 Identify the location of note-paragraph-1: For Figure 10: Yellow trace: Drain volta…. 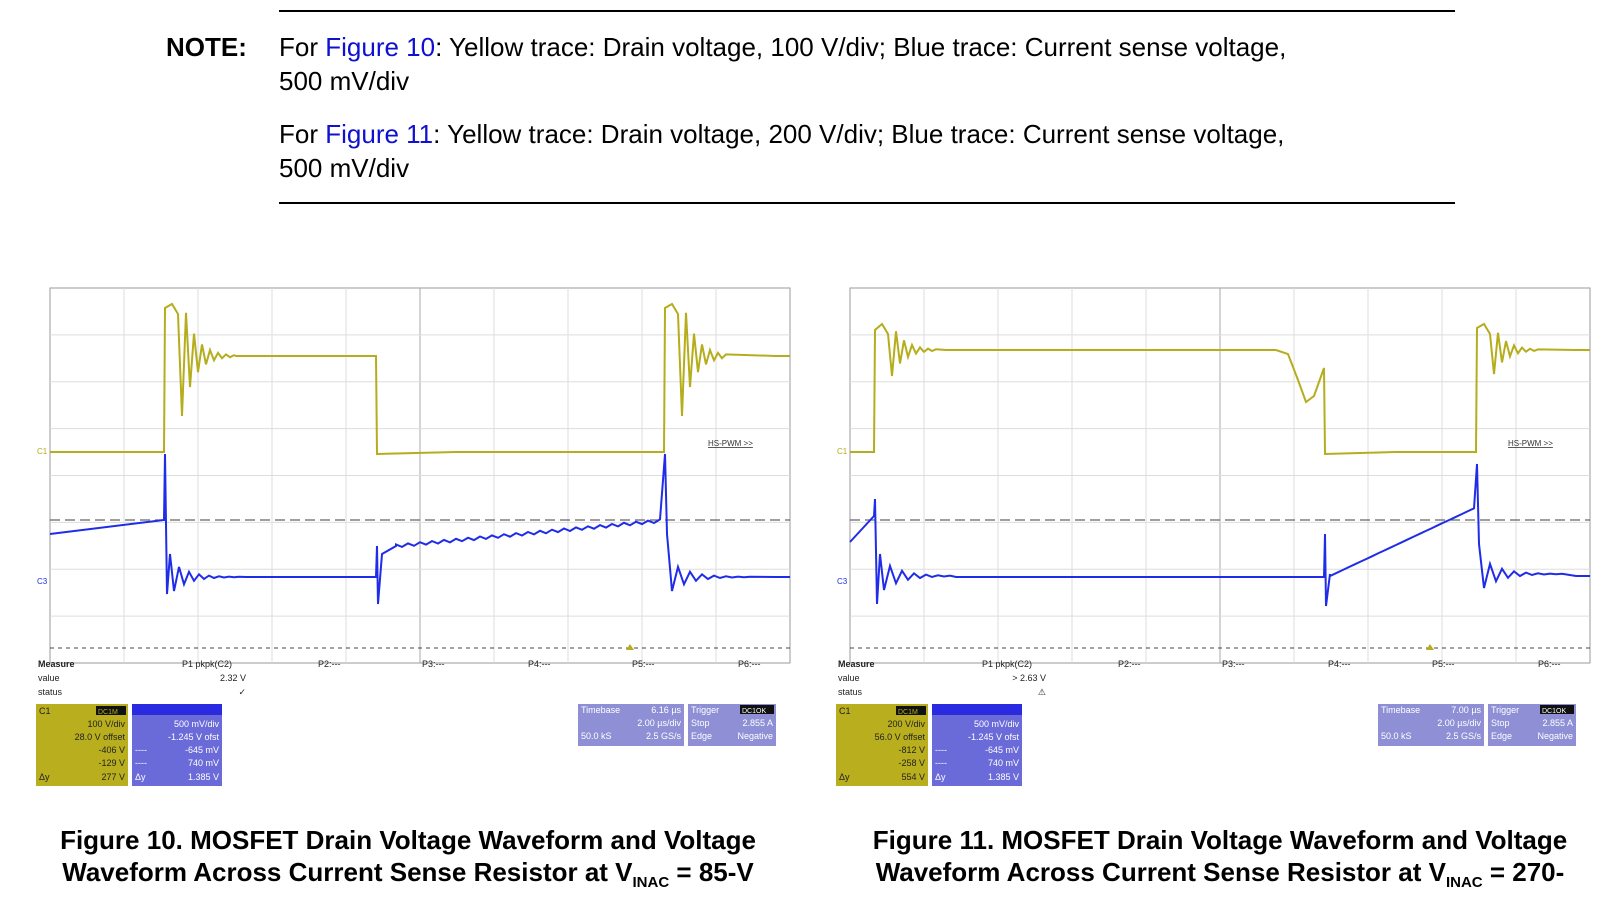
(864, 64).